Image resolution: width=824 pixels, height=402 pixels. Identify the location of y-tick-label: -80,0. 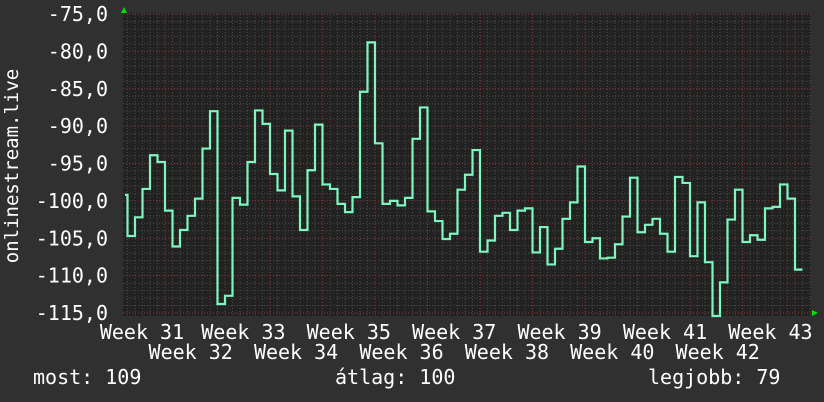
(78, 51).